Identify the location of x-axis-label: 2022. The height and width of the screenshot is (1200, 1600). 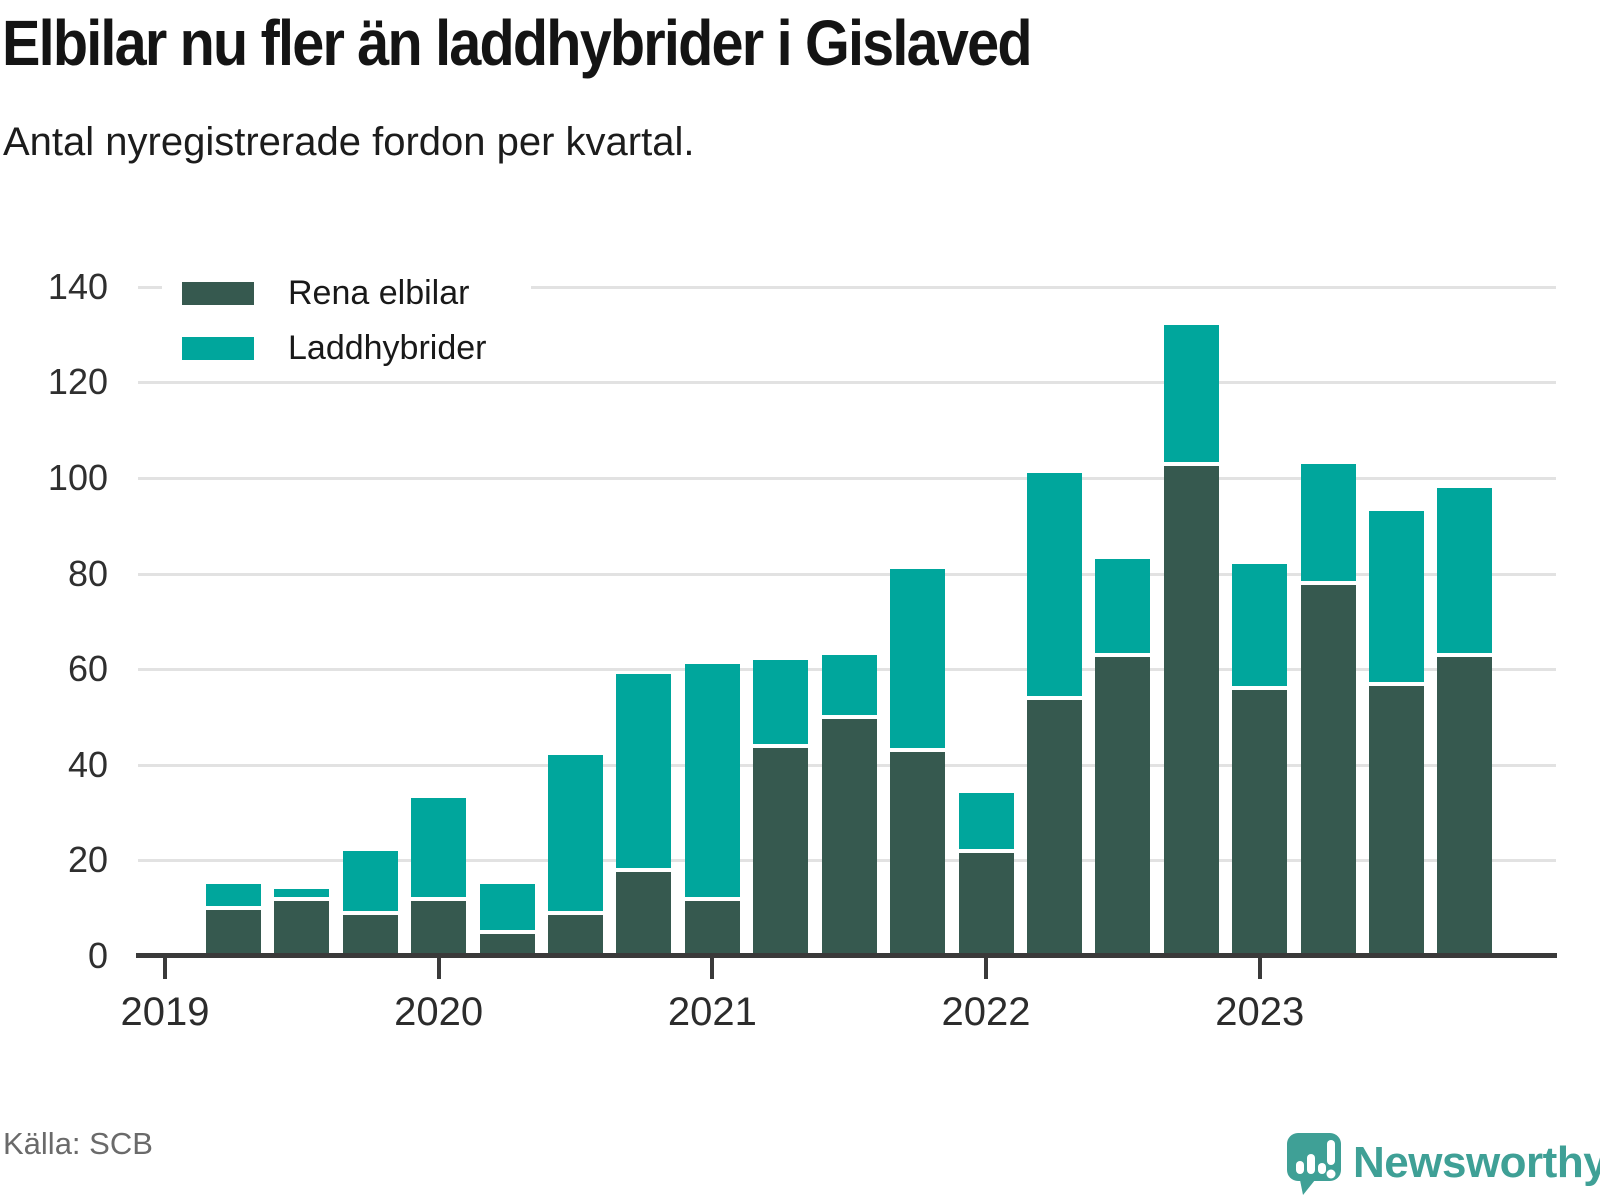
(986, 1012).